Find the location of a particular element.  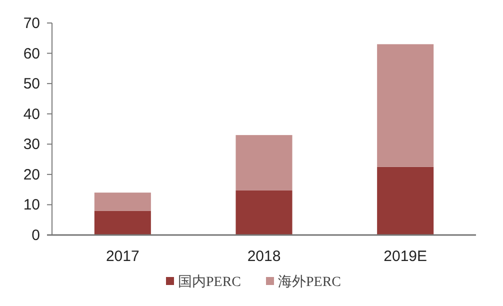

y-tick-label: 0 is located at coordinates (36, 235).